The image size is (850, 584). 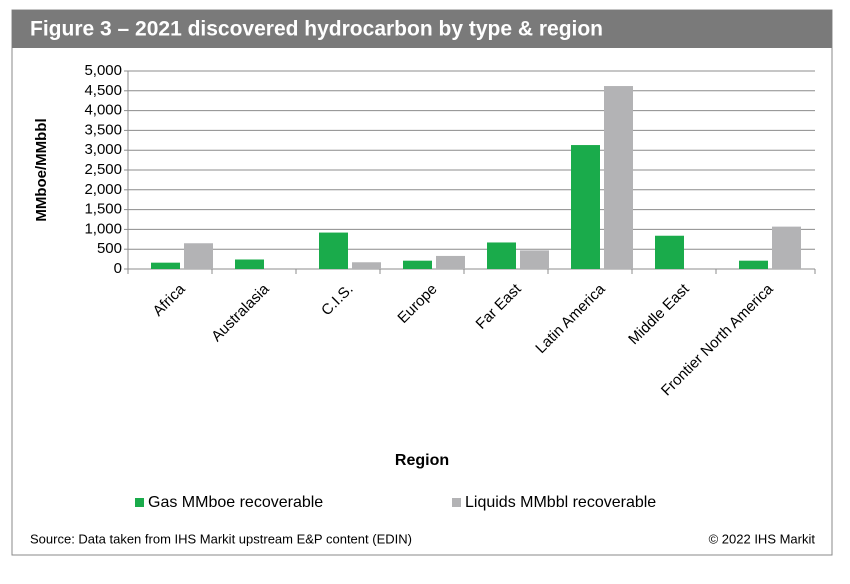 What do you see at coordinates (422, 460) in the screenshot?
I see `x-axis-label: Region` at bounding box center [422, 460].